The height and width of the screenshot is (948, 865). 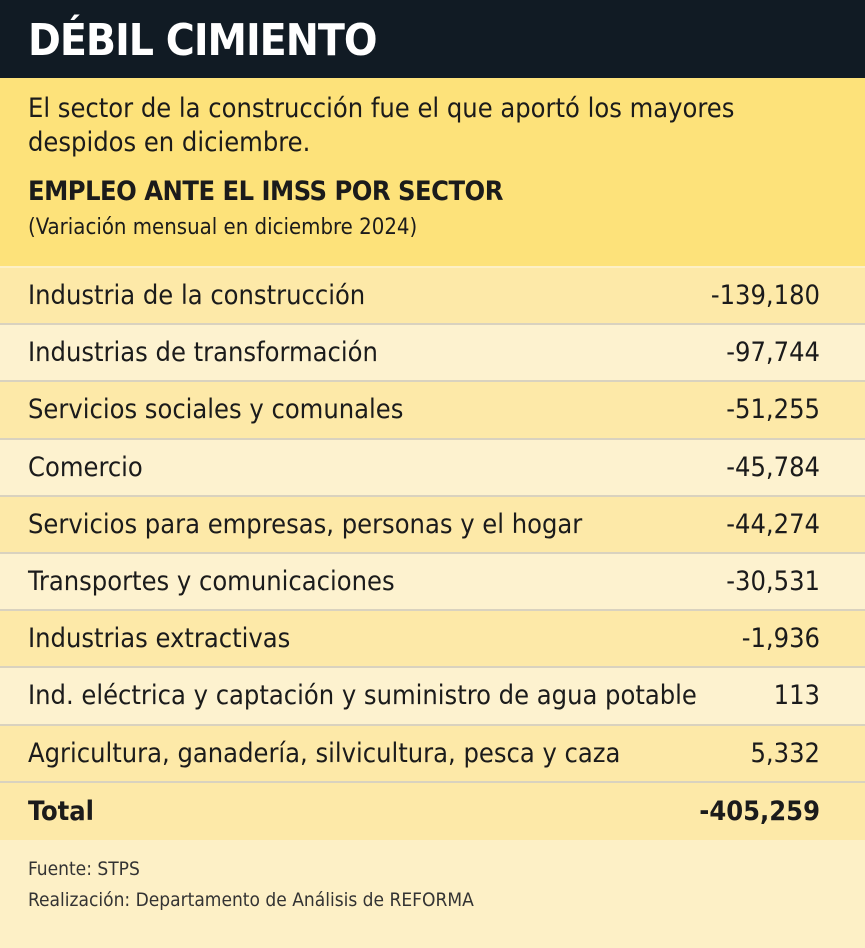 What do you see at coordinates (432, 411) in the screenshot?
I see `table-row: Servicios sociales y comunales -51,255` at bounding box center [432, 411].